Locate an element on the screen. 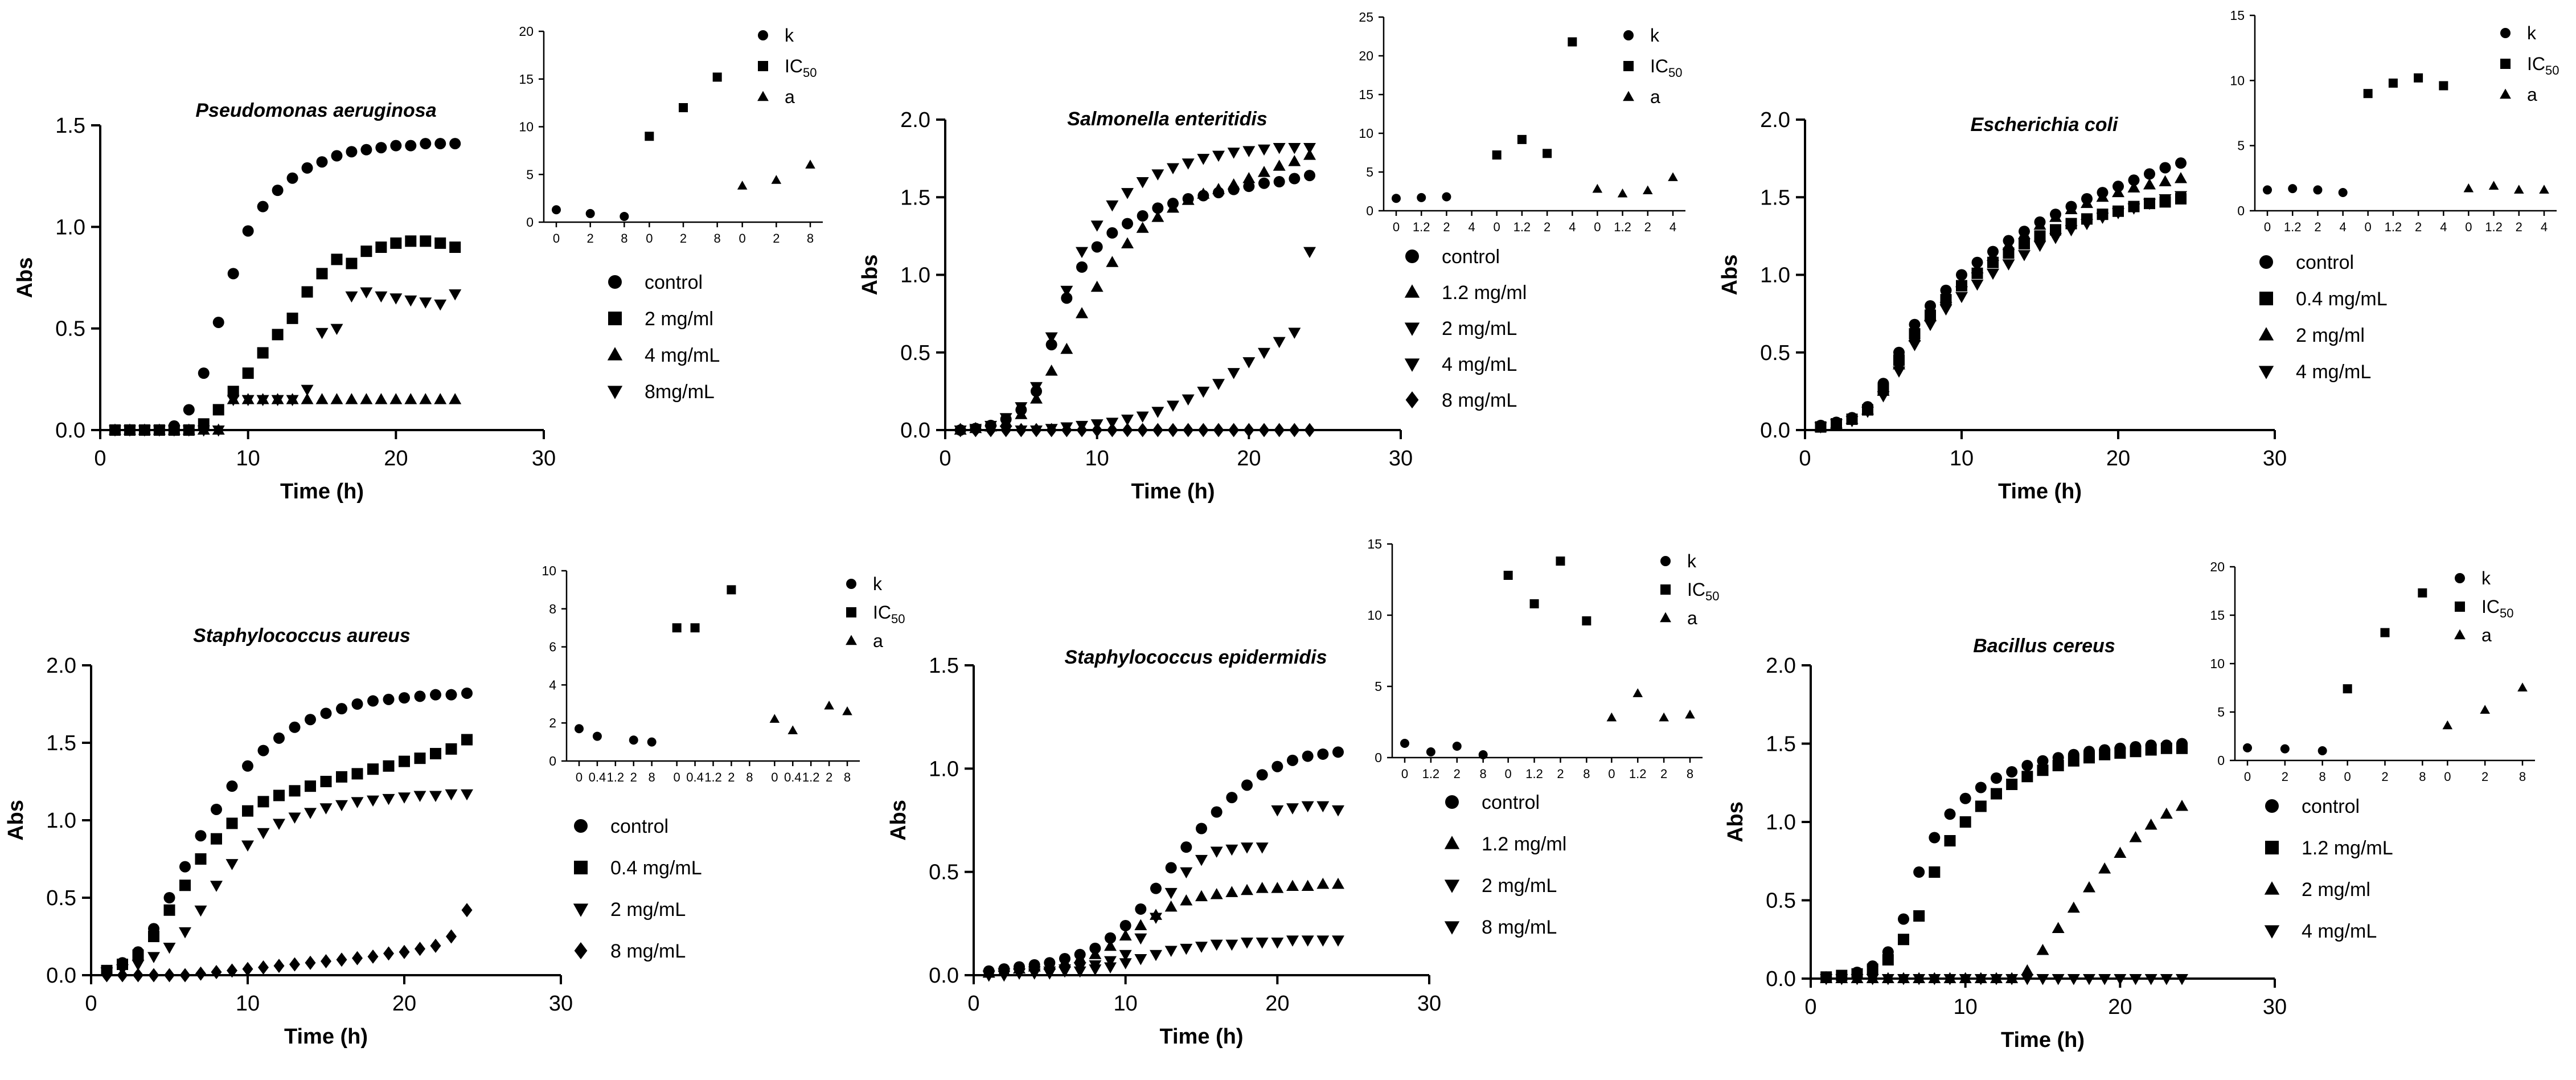 The height and width of the screenshot is (1080, 2576). legend-label: 2 mg/mL is located at coordinates (1479, 329).